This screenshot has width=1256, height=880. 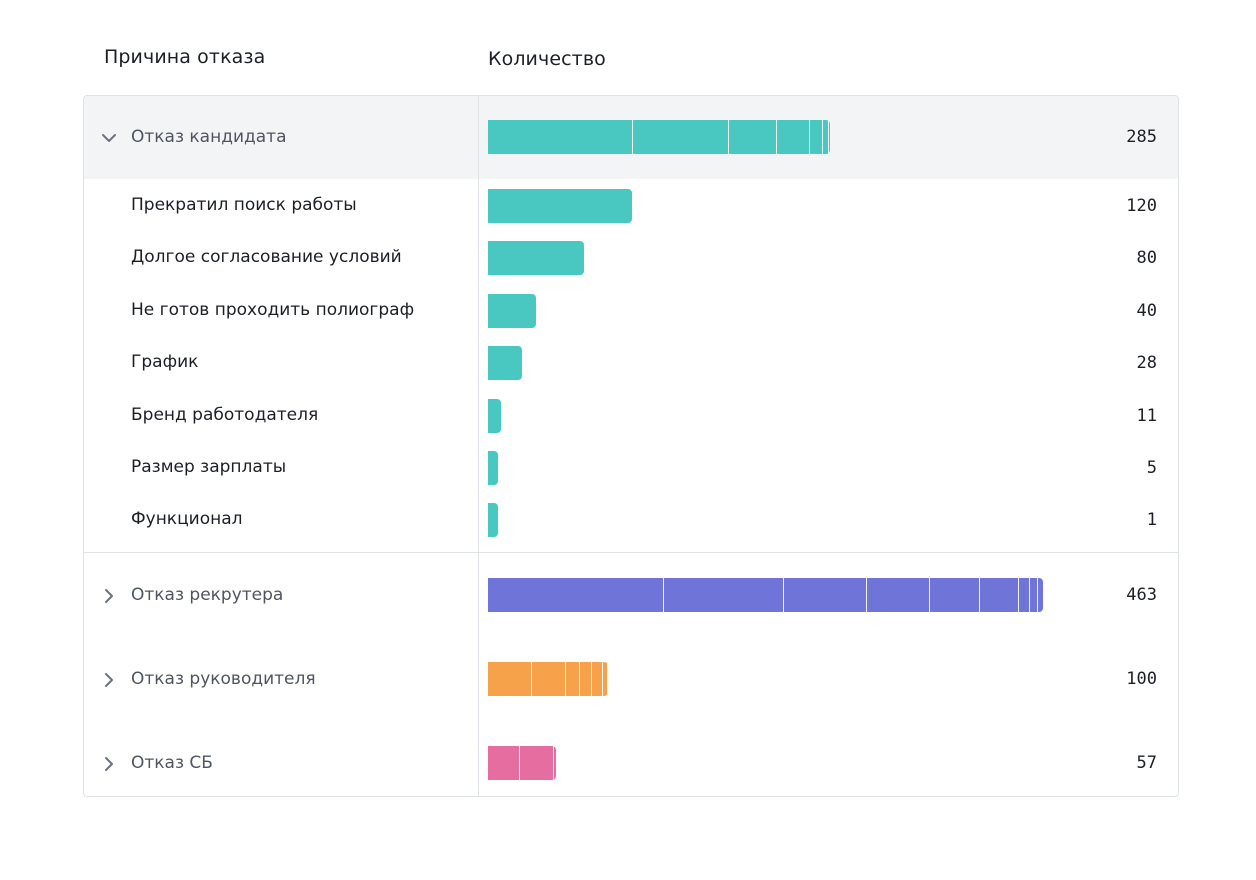 I want to click on child-label: Не готов проходить полиограф, so click(x=273, y=309).